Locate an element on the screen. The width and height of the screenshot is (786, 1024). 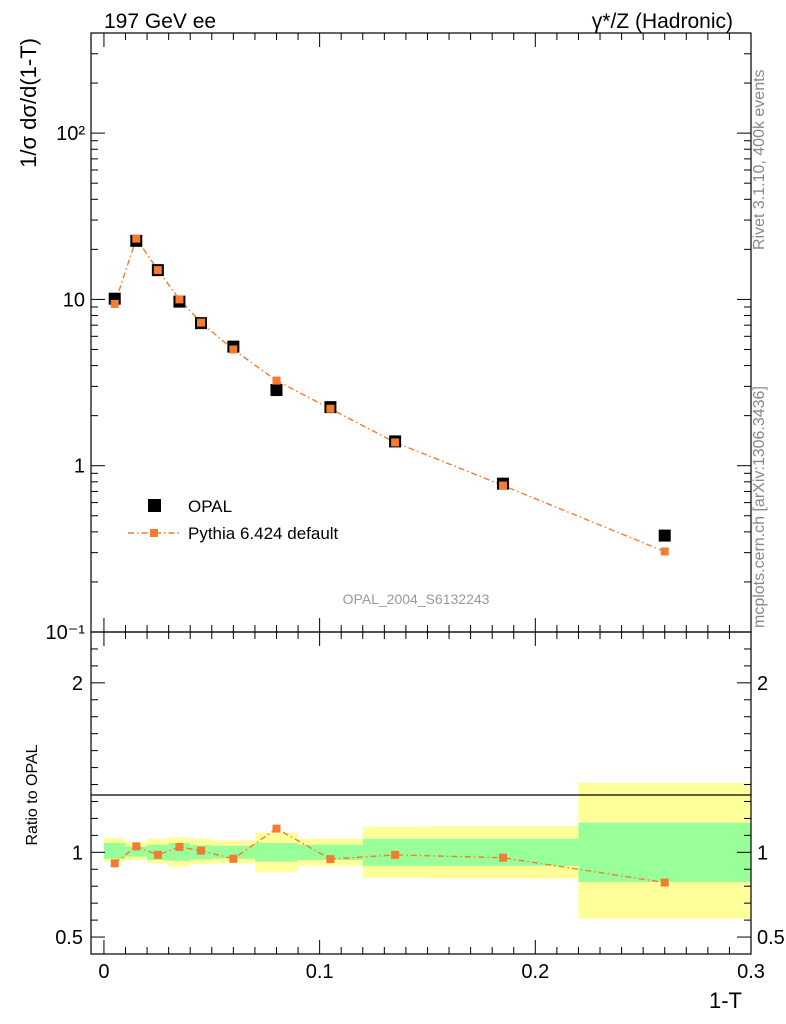
legend: OPAL Pythia 6.424 default is located at coordinates (233, 520).